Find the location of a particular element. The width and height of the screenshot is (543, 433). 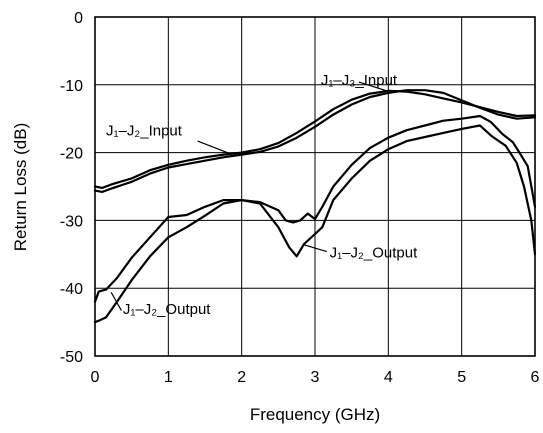

x-tick-label-4: 4 is located at coordinates (388, 377).